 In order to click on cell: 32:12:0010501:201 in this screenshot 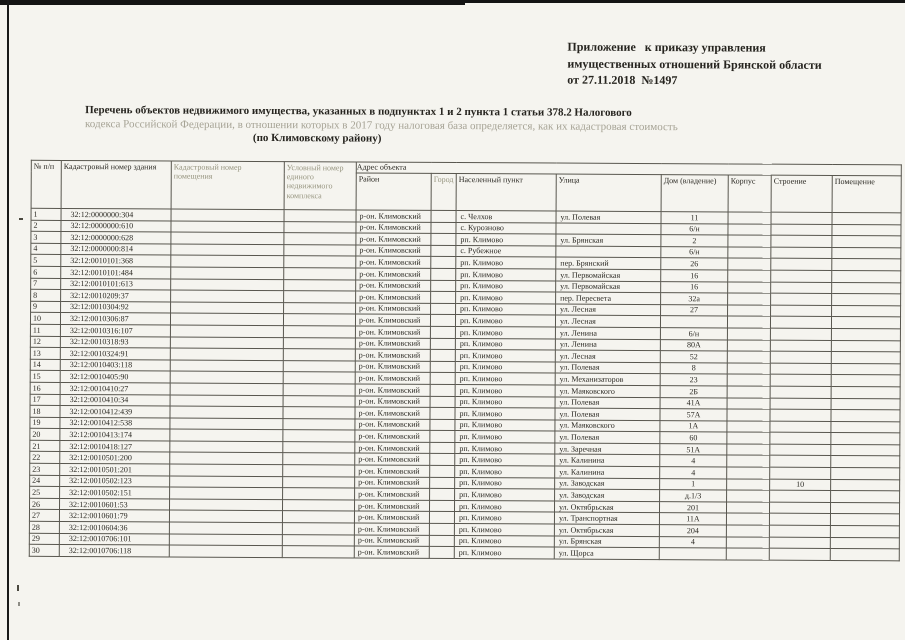, I will do `click(114, 469)`.